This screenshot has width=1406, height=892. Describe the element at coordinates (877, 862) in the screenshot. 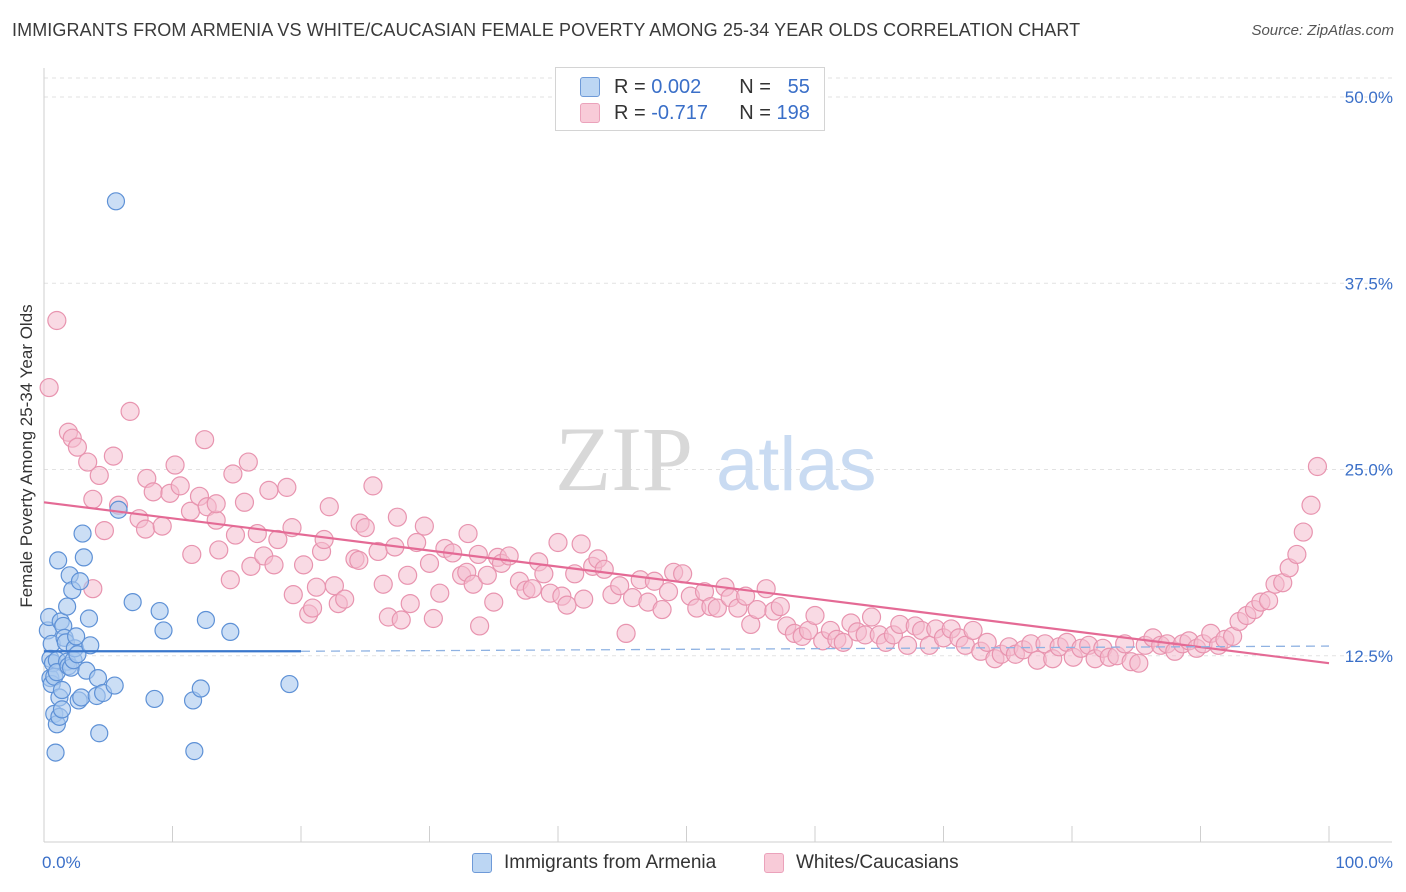

I see `legend-label-whites: Whites/Caucasians` at that location.